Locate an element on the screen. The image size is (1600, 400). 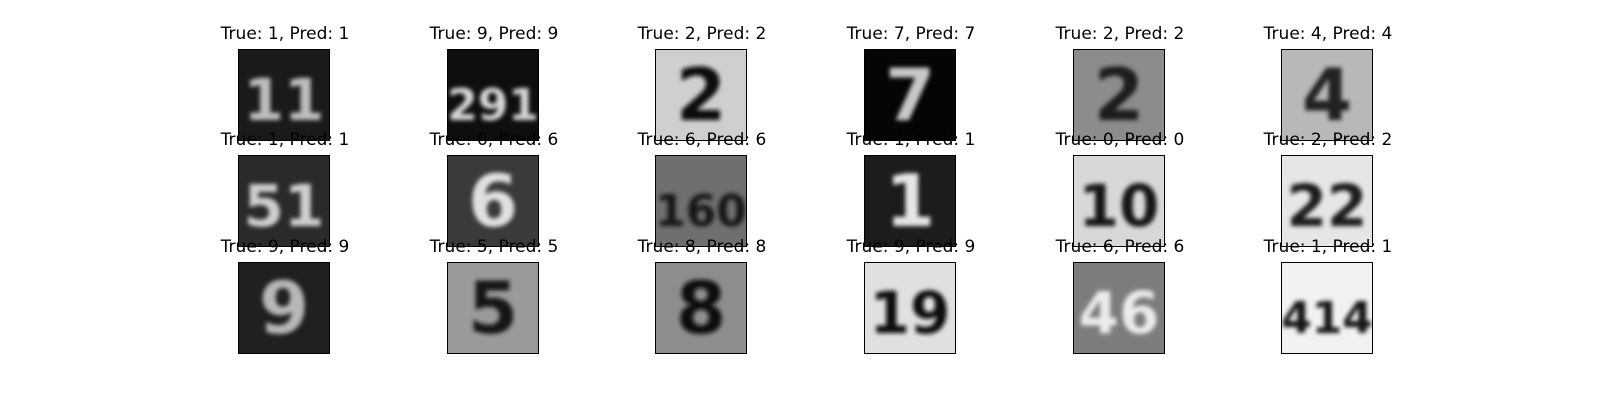
prediction-title: True: 5, Pred: 5 is located at coordinates (494, 247).